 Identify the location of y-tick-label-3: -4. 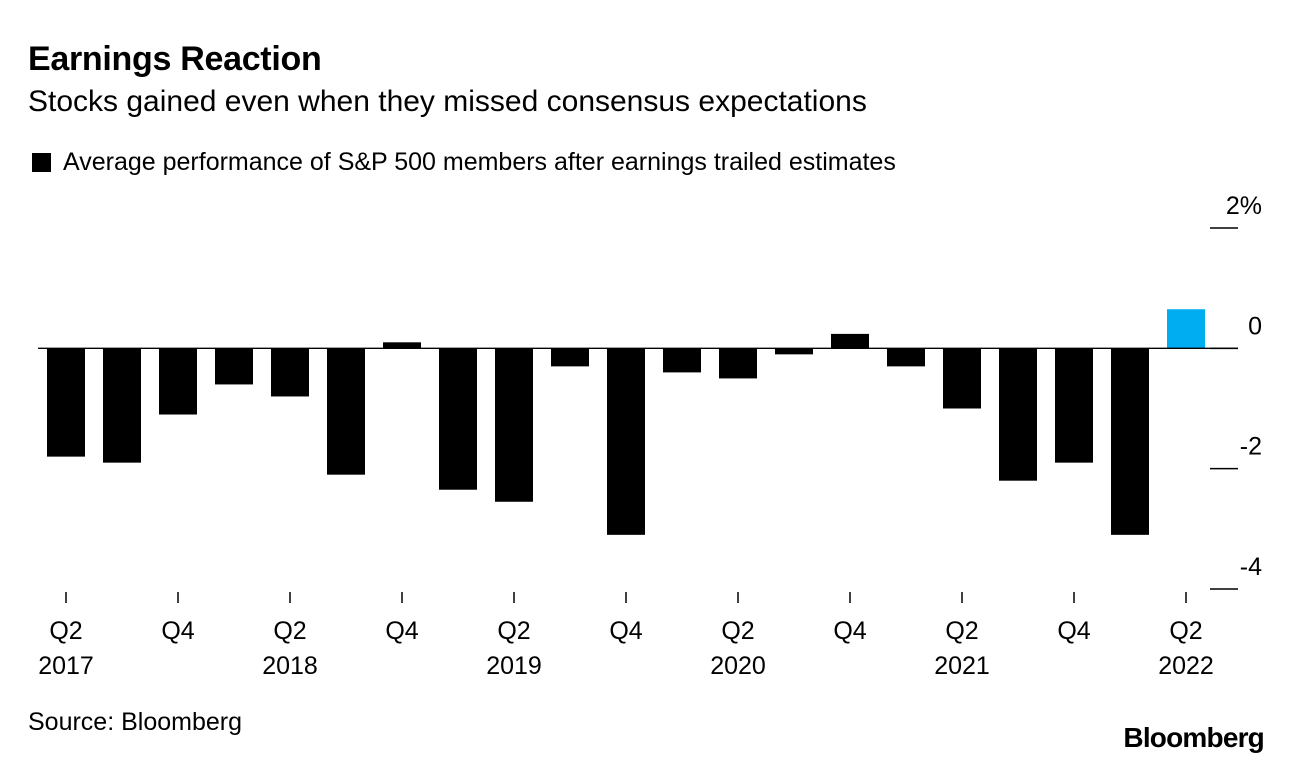
(1251, 567).